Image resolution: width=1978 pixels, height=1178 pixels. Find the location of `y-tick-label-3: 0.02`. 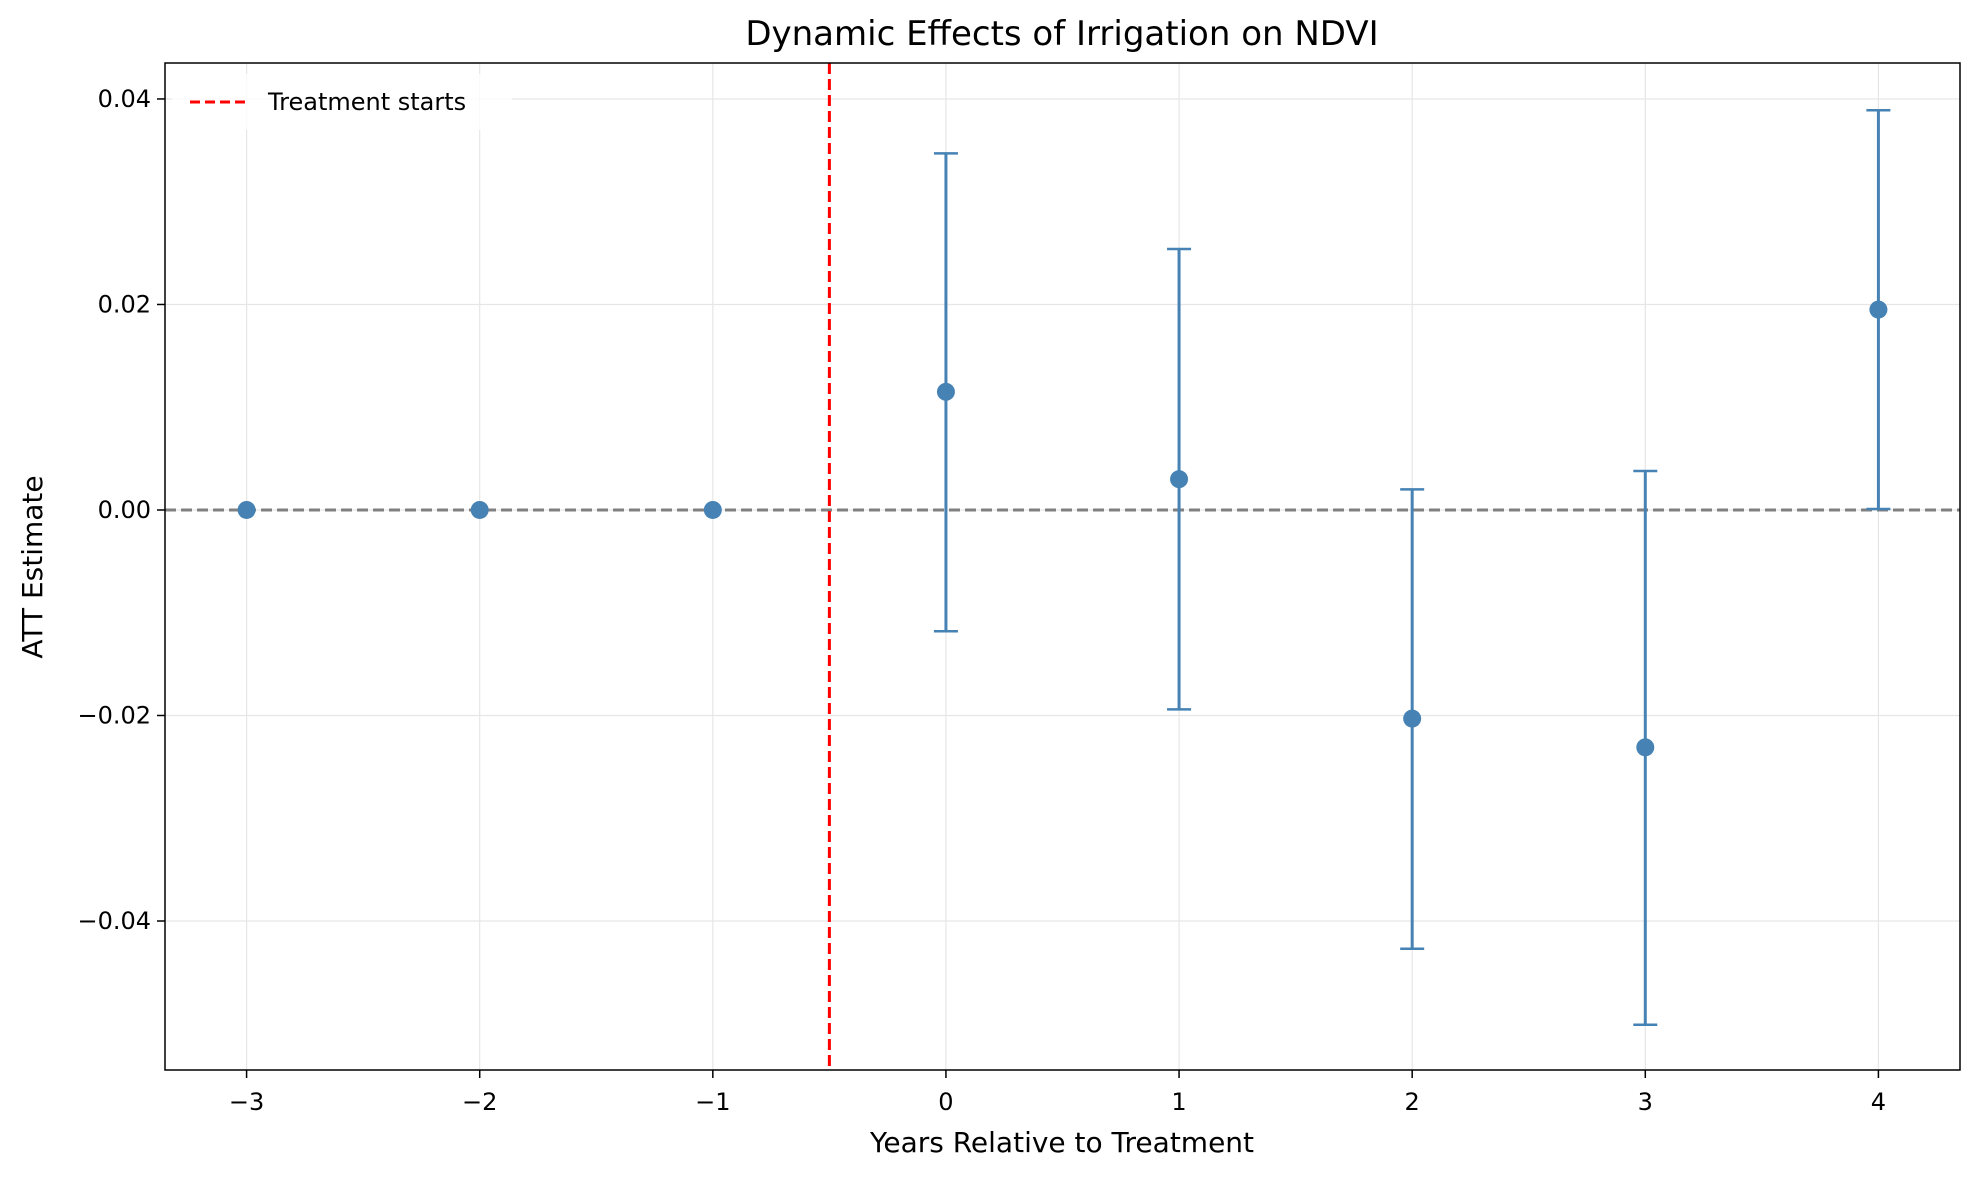

y-tick-label-3: 0.02 is located at coordinates (124, 304).